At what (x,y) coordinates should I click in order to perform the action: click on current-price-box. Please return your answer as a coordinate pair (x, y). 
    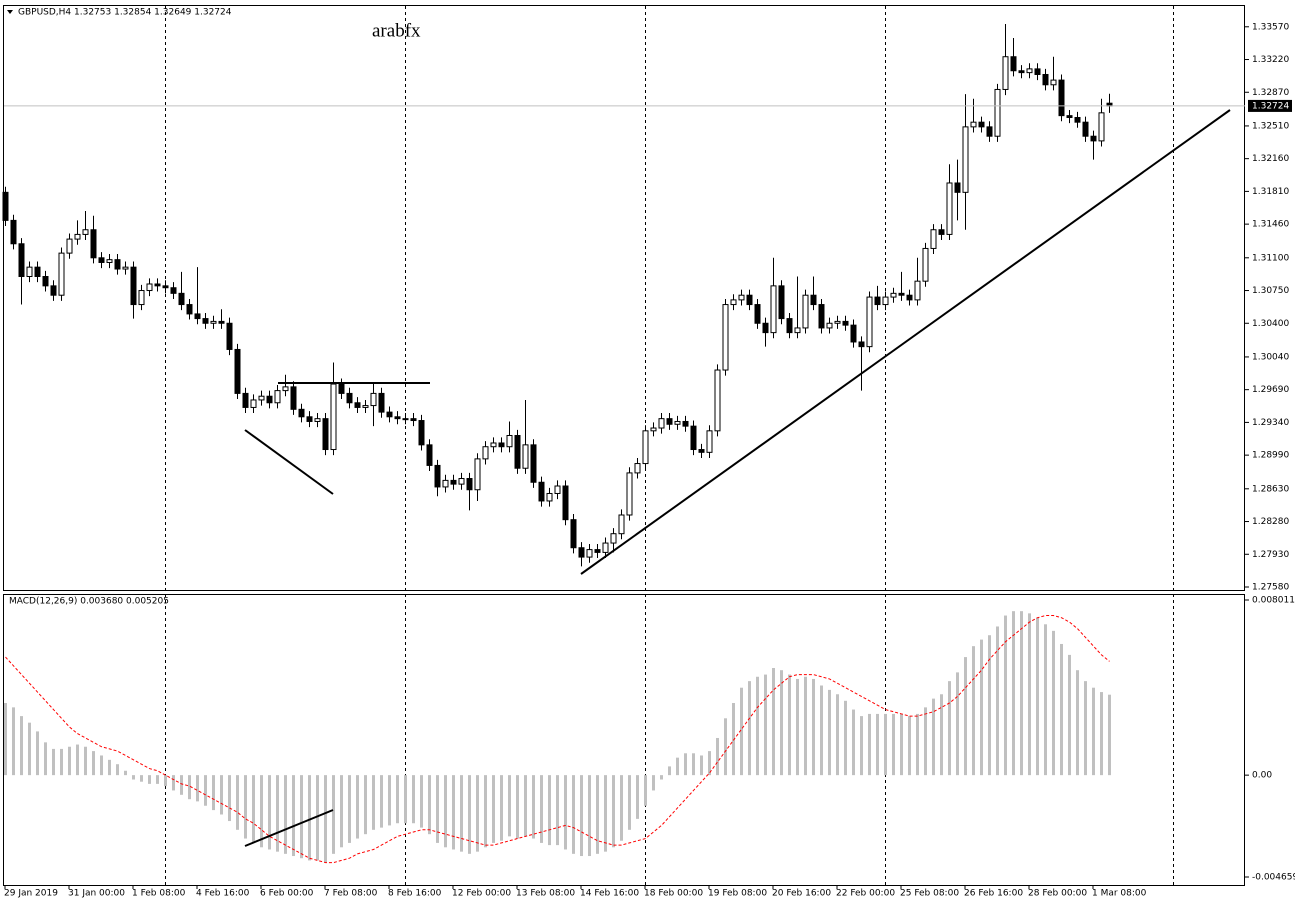
    Looking at the image, I should click on (1270, 105).